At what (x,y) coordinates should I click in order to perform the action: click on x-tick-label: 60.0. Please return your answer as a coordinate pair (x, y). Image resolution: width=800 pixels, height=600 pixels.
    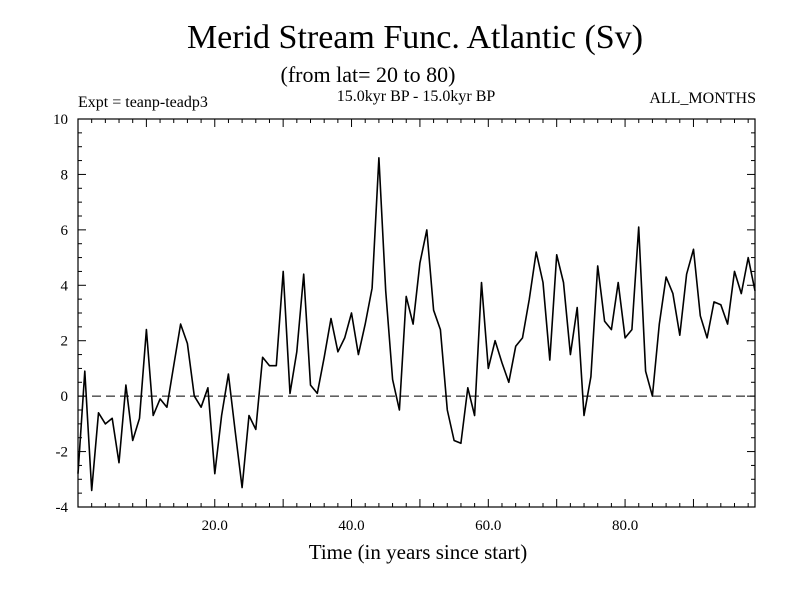
    Looking at the image, I should click on (488, 526).